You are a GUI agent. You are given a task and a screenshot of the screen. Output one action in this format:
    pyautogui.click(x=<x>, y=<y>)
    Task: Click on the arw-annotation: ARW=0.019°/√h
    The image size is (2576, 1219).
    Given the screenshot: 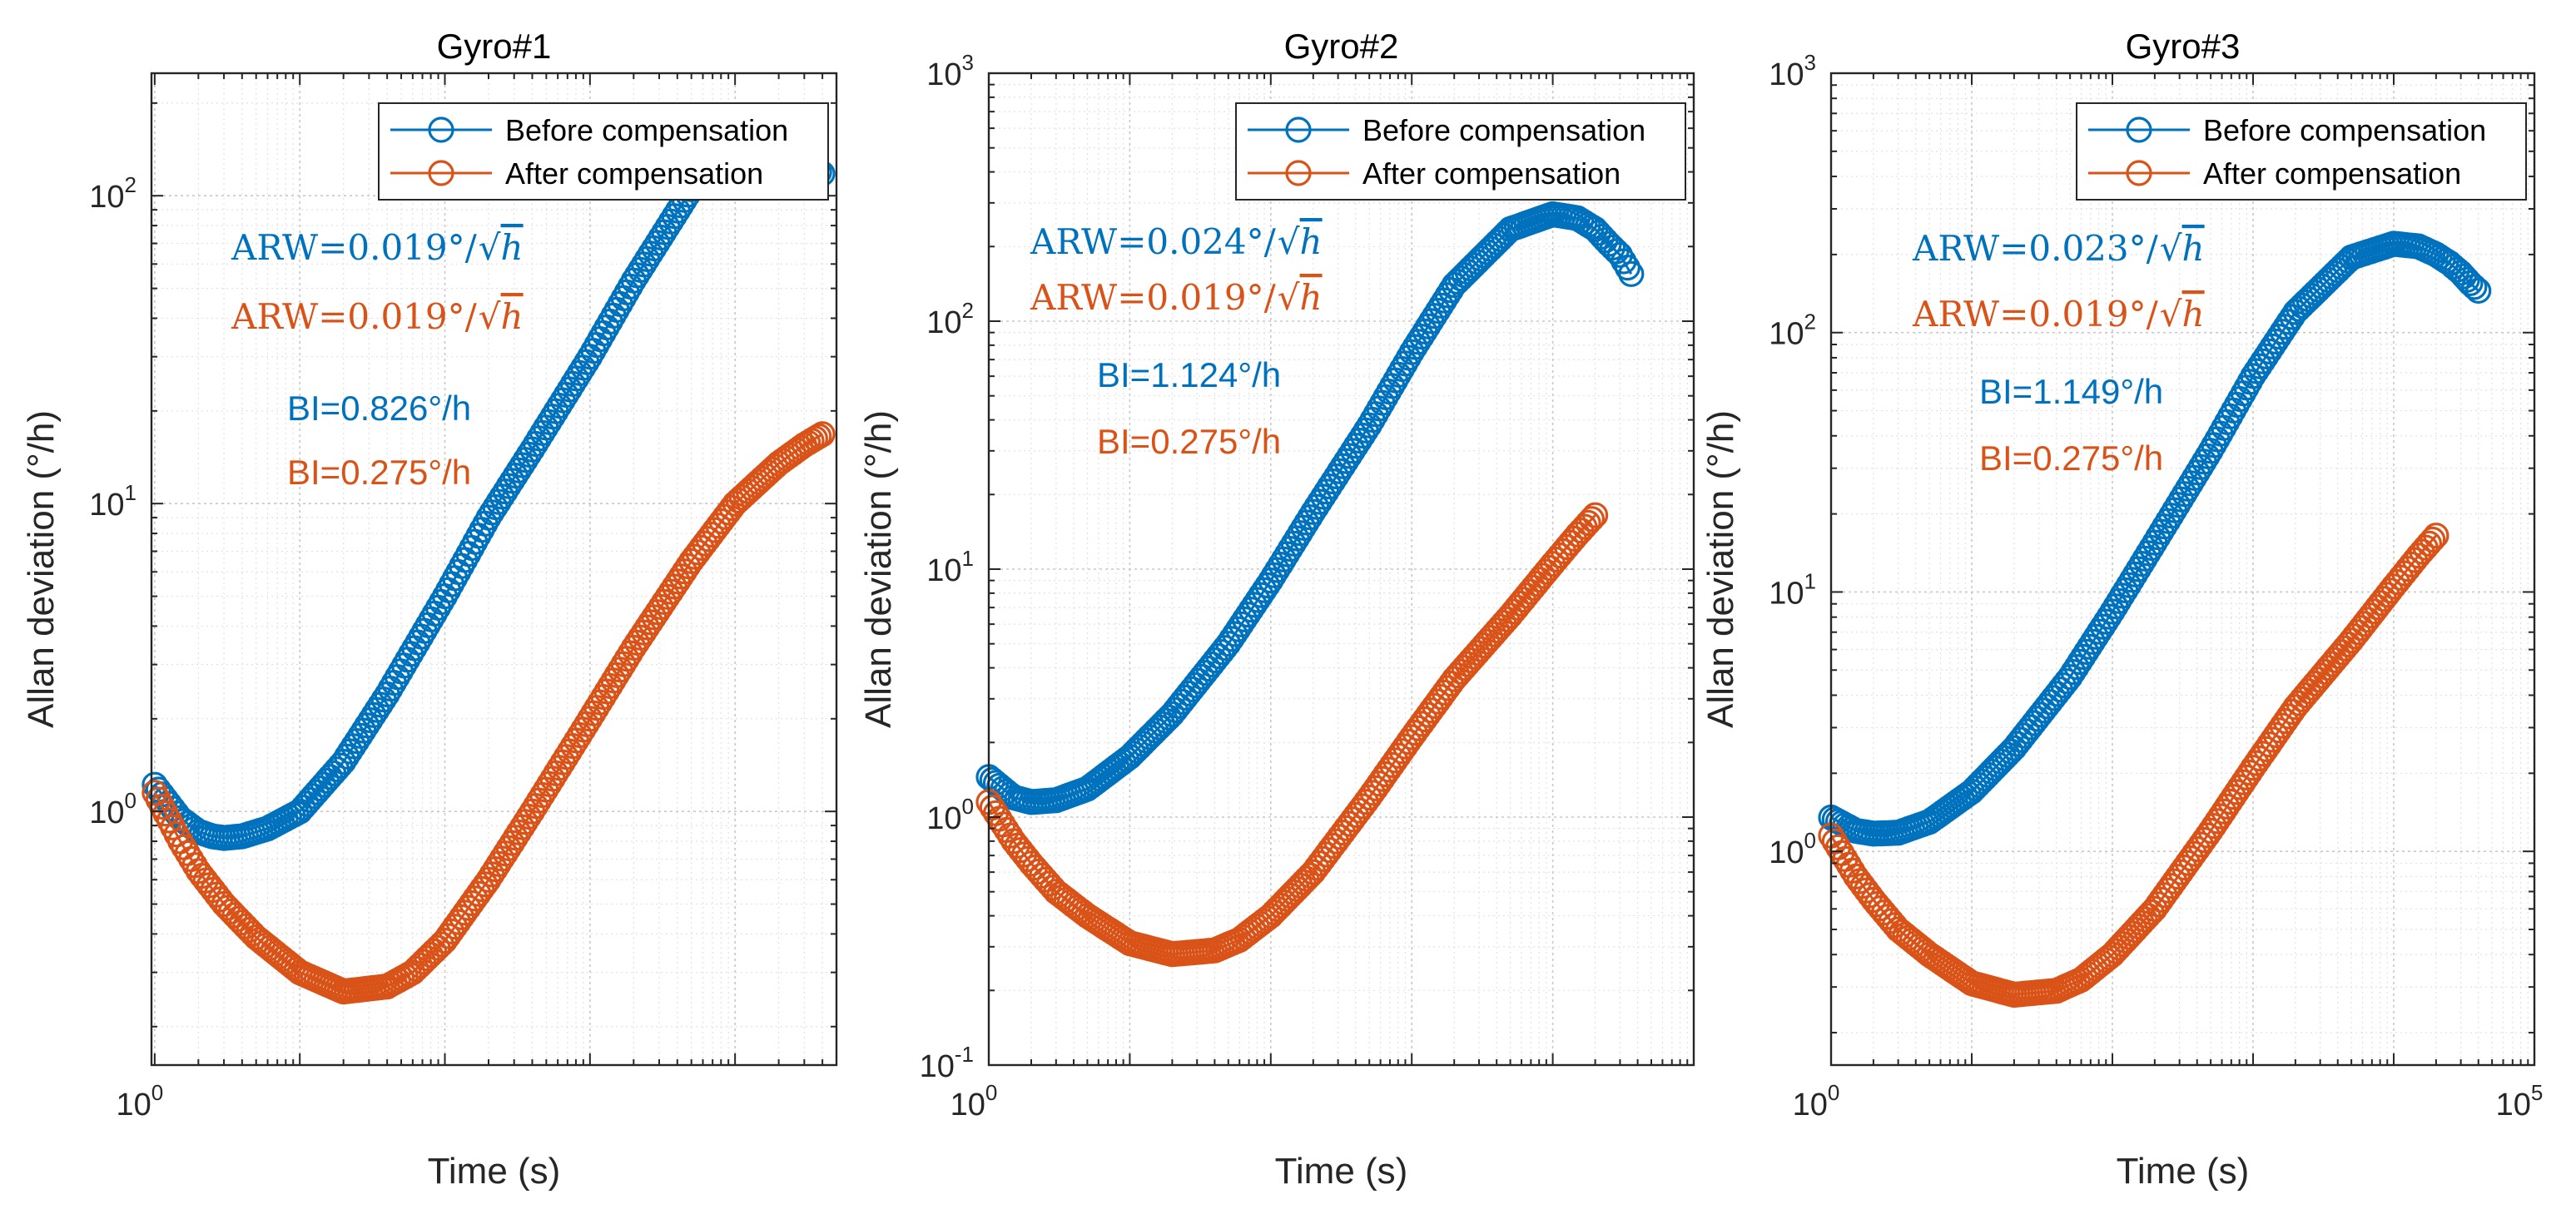 What is the action you would take?
    pyautogui.click(x=377, y=247)
    